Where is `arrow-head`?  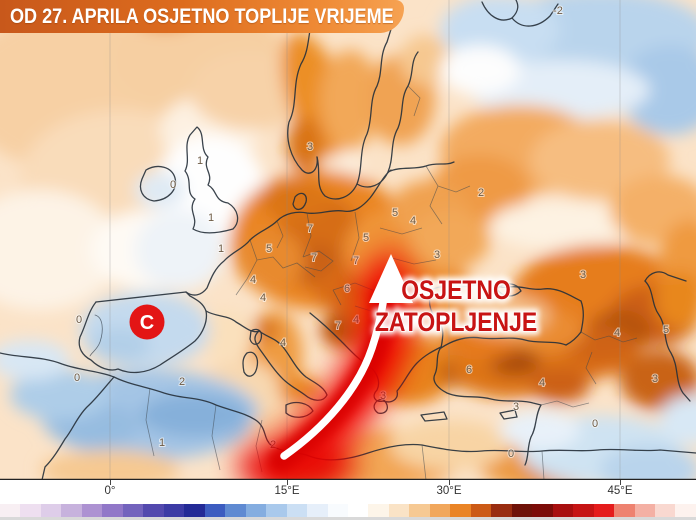
arrow-head is located at coordinates (391, 278).